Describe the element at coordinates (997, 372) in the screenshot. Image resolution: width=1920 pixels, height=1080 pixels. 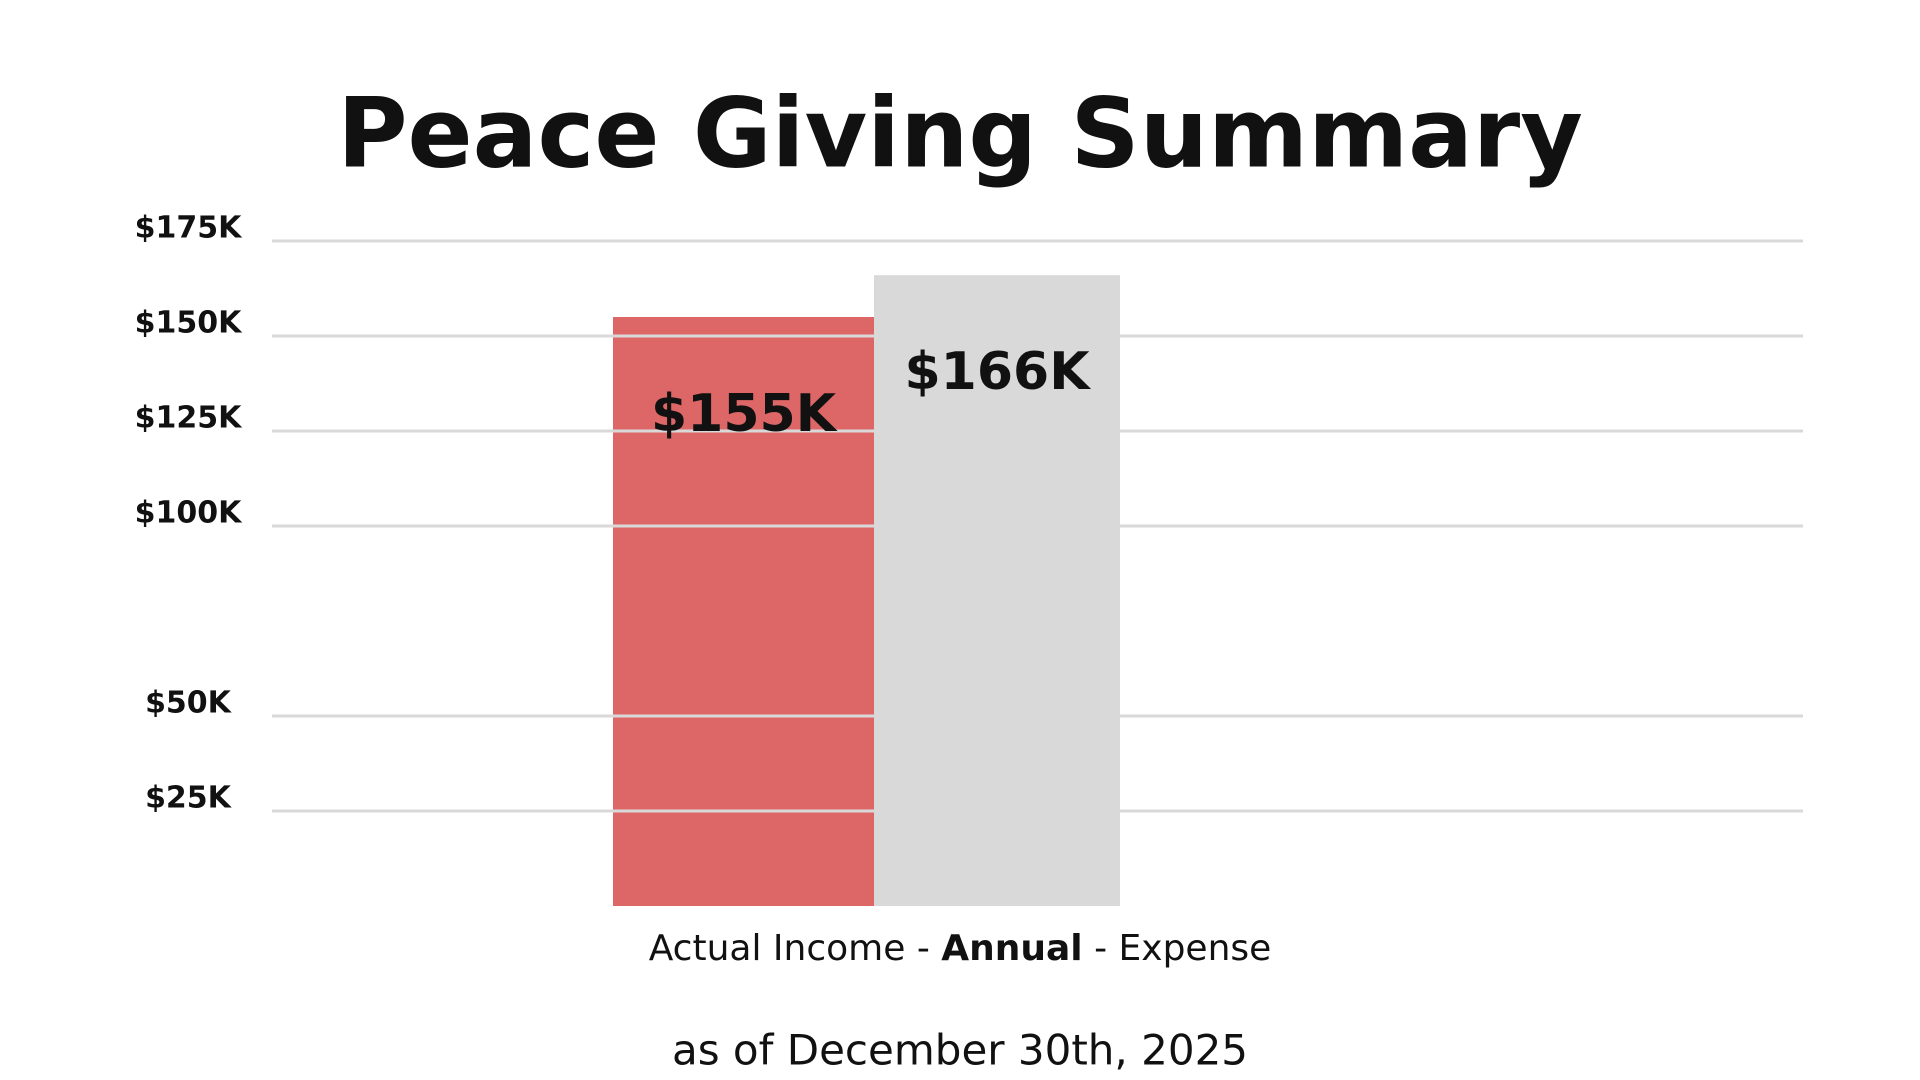
I see `value-label: $166K` at that location.